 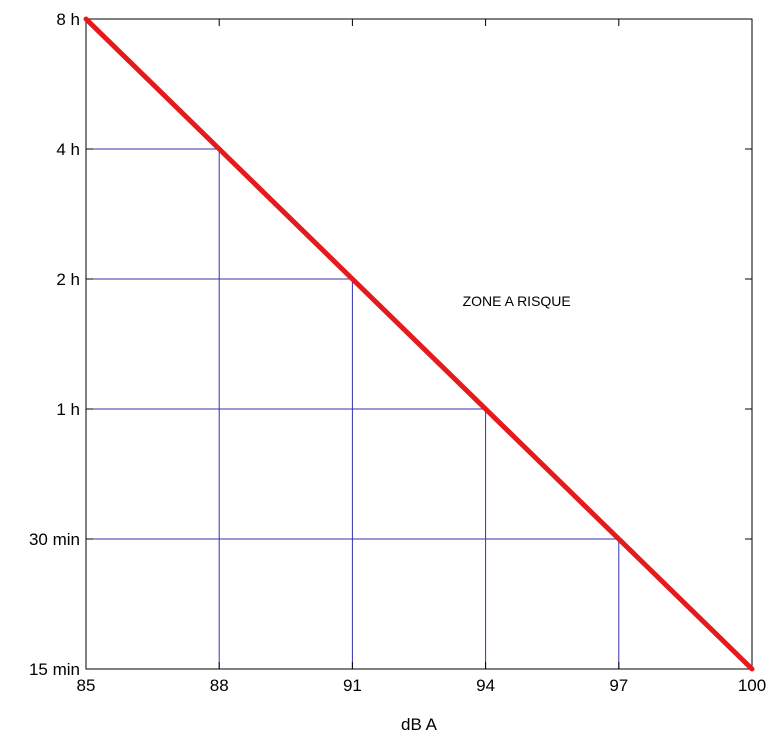 I want to click on x-tick-label: 97, so click(x=618, y=685).